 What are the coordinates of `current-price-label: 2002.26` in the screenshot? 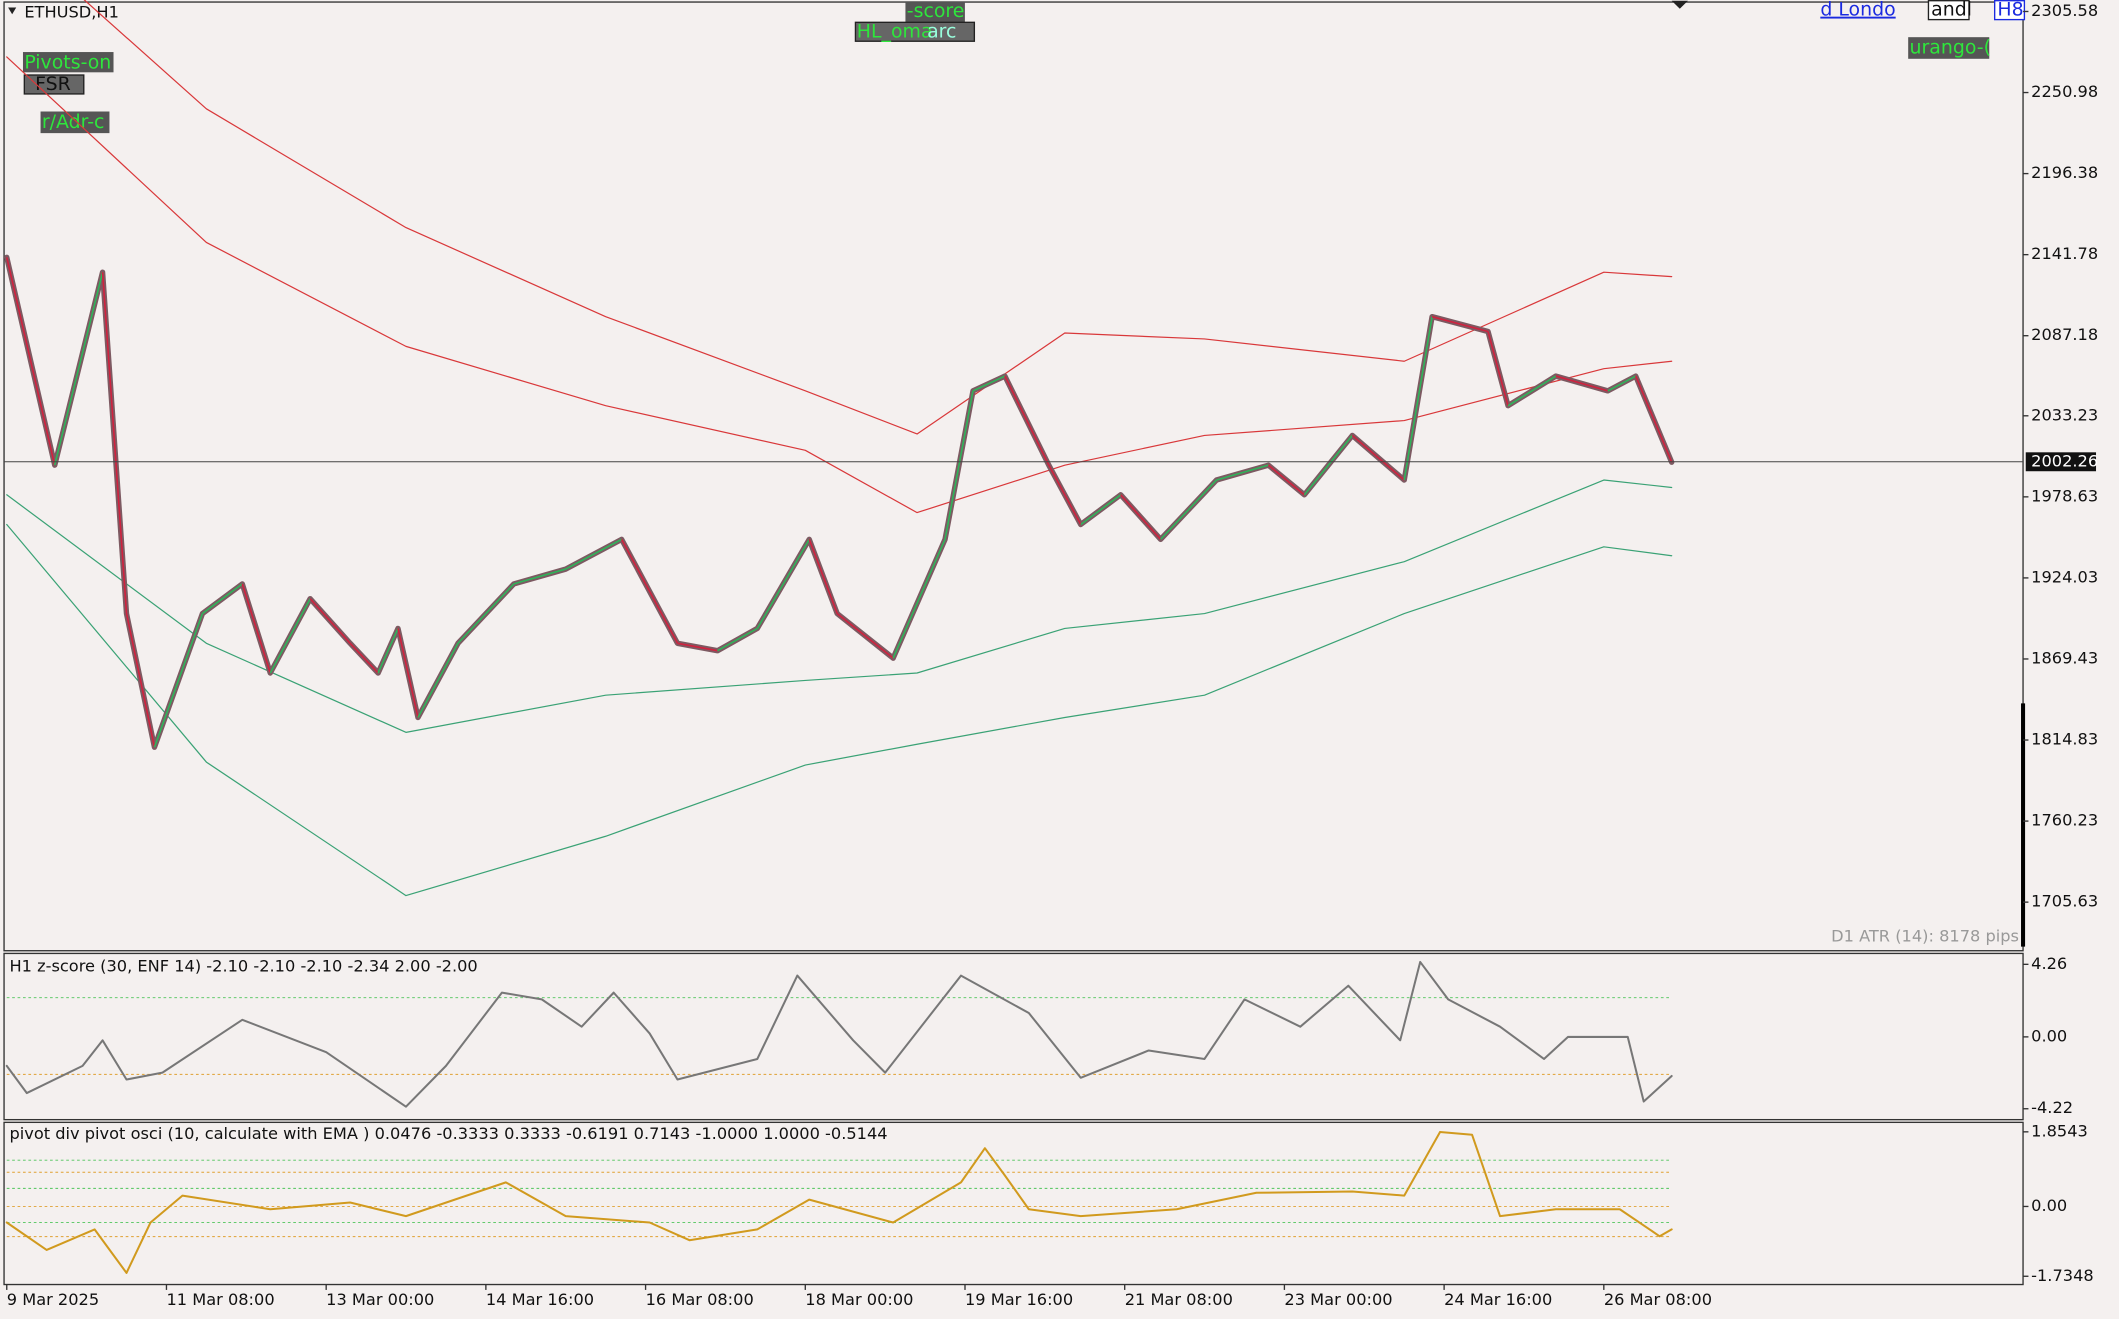 It's located at (2064, 460).